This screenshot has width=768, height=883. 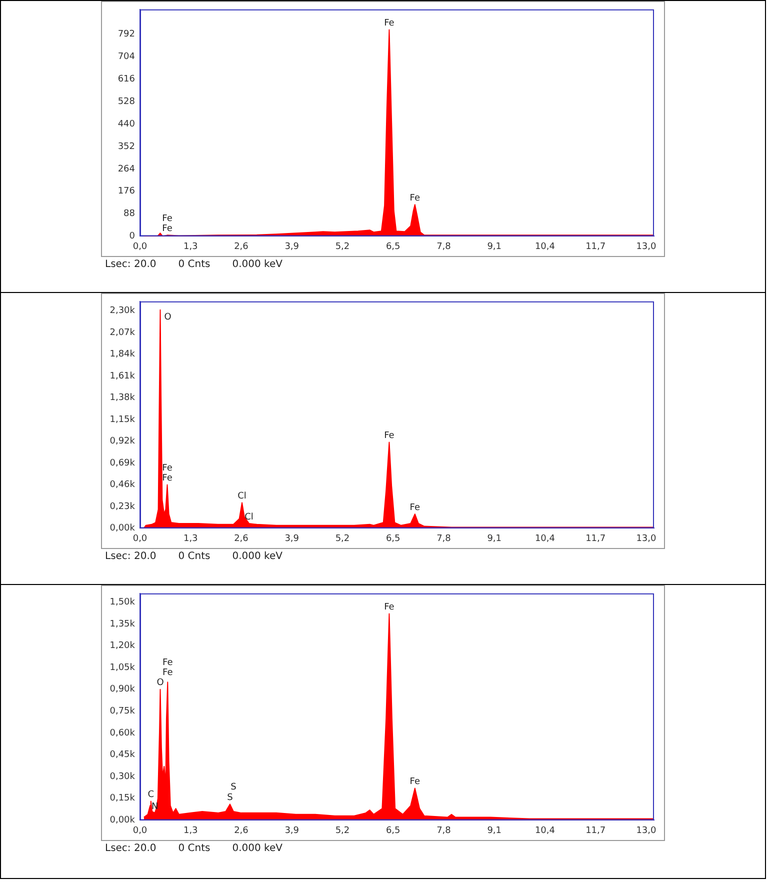 What do you see at coordinates (127, 101) in the screenshot?
I see `y-tick-label: 528` at bounding box center [127, 101].